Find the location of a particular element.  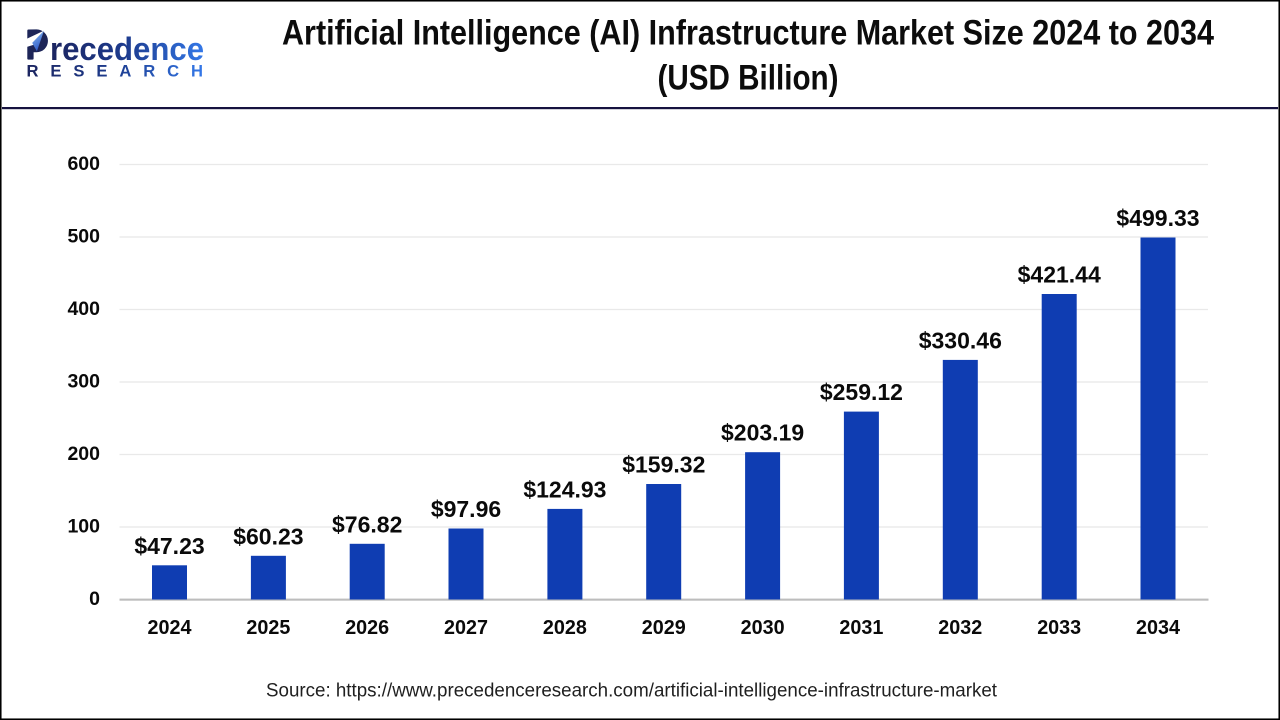

svg-text: 0 is located at coordinates (94, 599).